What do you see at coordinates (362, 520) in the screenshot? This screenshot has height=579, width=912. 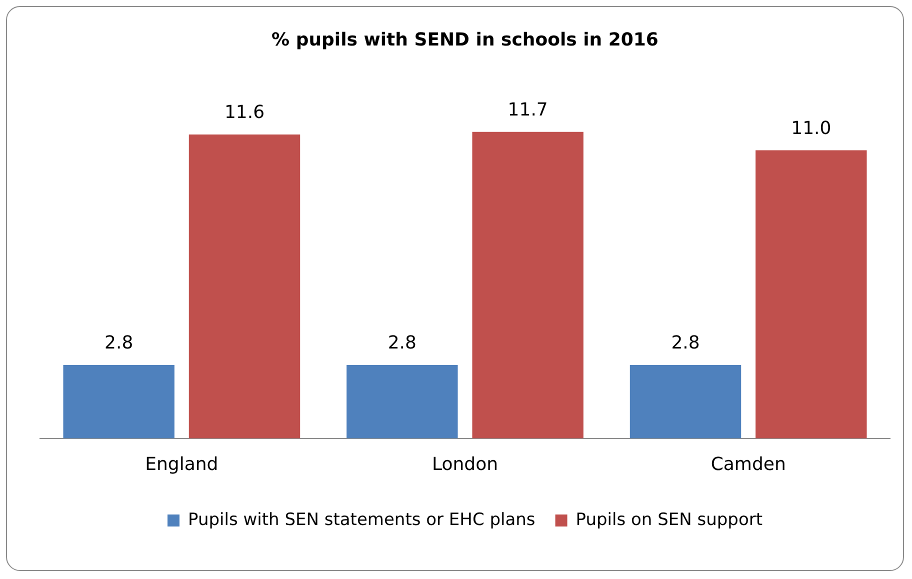 I see `legend-label: Pupils with SEN statements or EHC plans` at bounding box center [362, 520].